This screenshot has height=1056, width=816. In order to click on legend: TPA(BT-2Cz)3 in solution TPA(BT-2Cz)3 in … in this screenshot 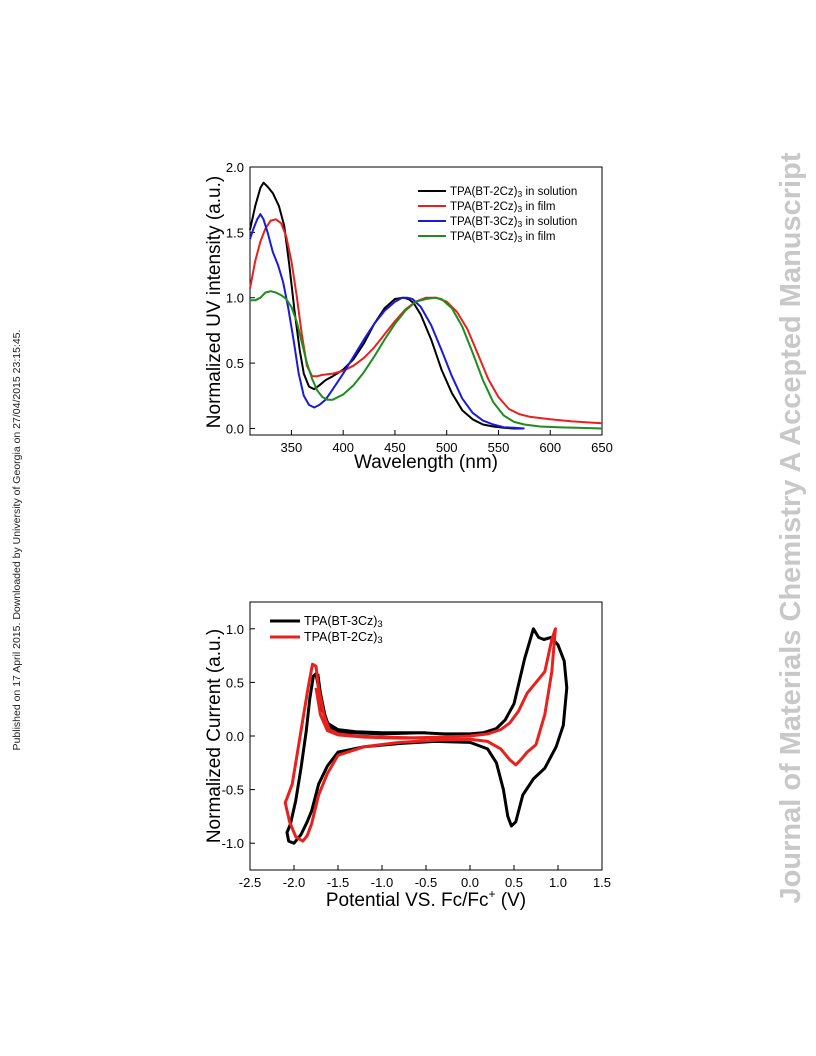, I will do `click(497, 215)`.